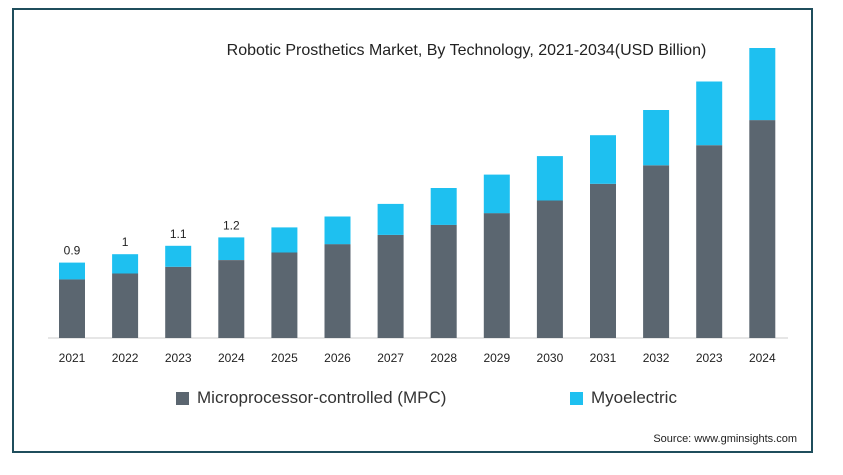 The height and width of the screenshot is (475, 843). Describe the element at coordinates (443, 358) in the screenshot. I see `x-tick-label: 2028` at that location.